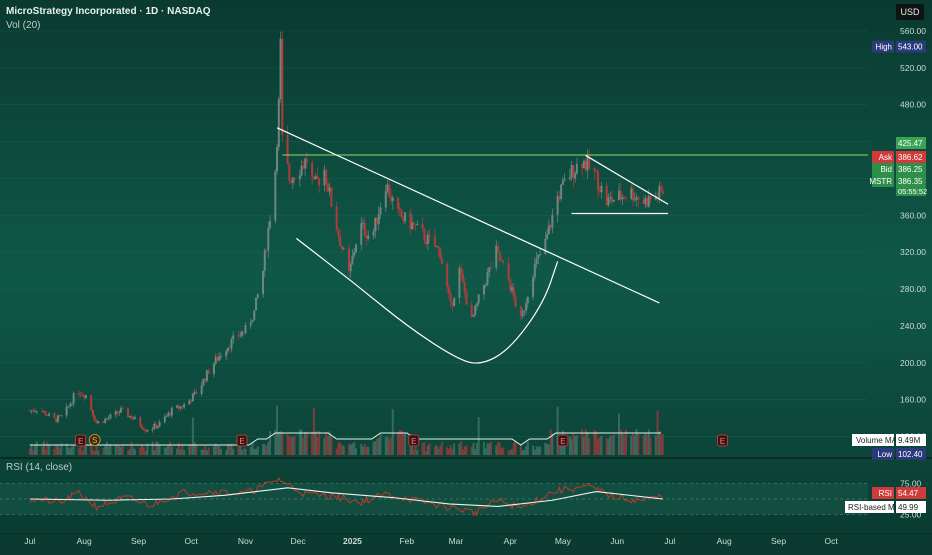 The width and height of the screenshot is (932, 555). I want to click on rsi-tag: RSI 54.47, so click(899, 493).